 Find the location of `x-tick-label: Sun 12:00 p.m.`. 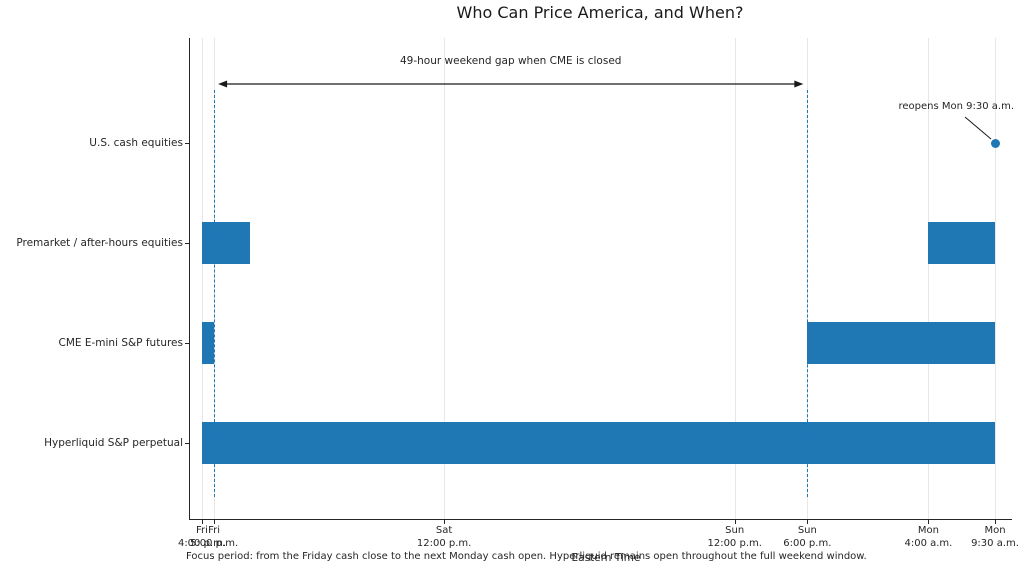

x-tick-label: Sun 12:00 p.m. is located at coordinates (734, 537).